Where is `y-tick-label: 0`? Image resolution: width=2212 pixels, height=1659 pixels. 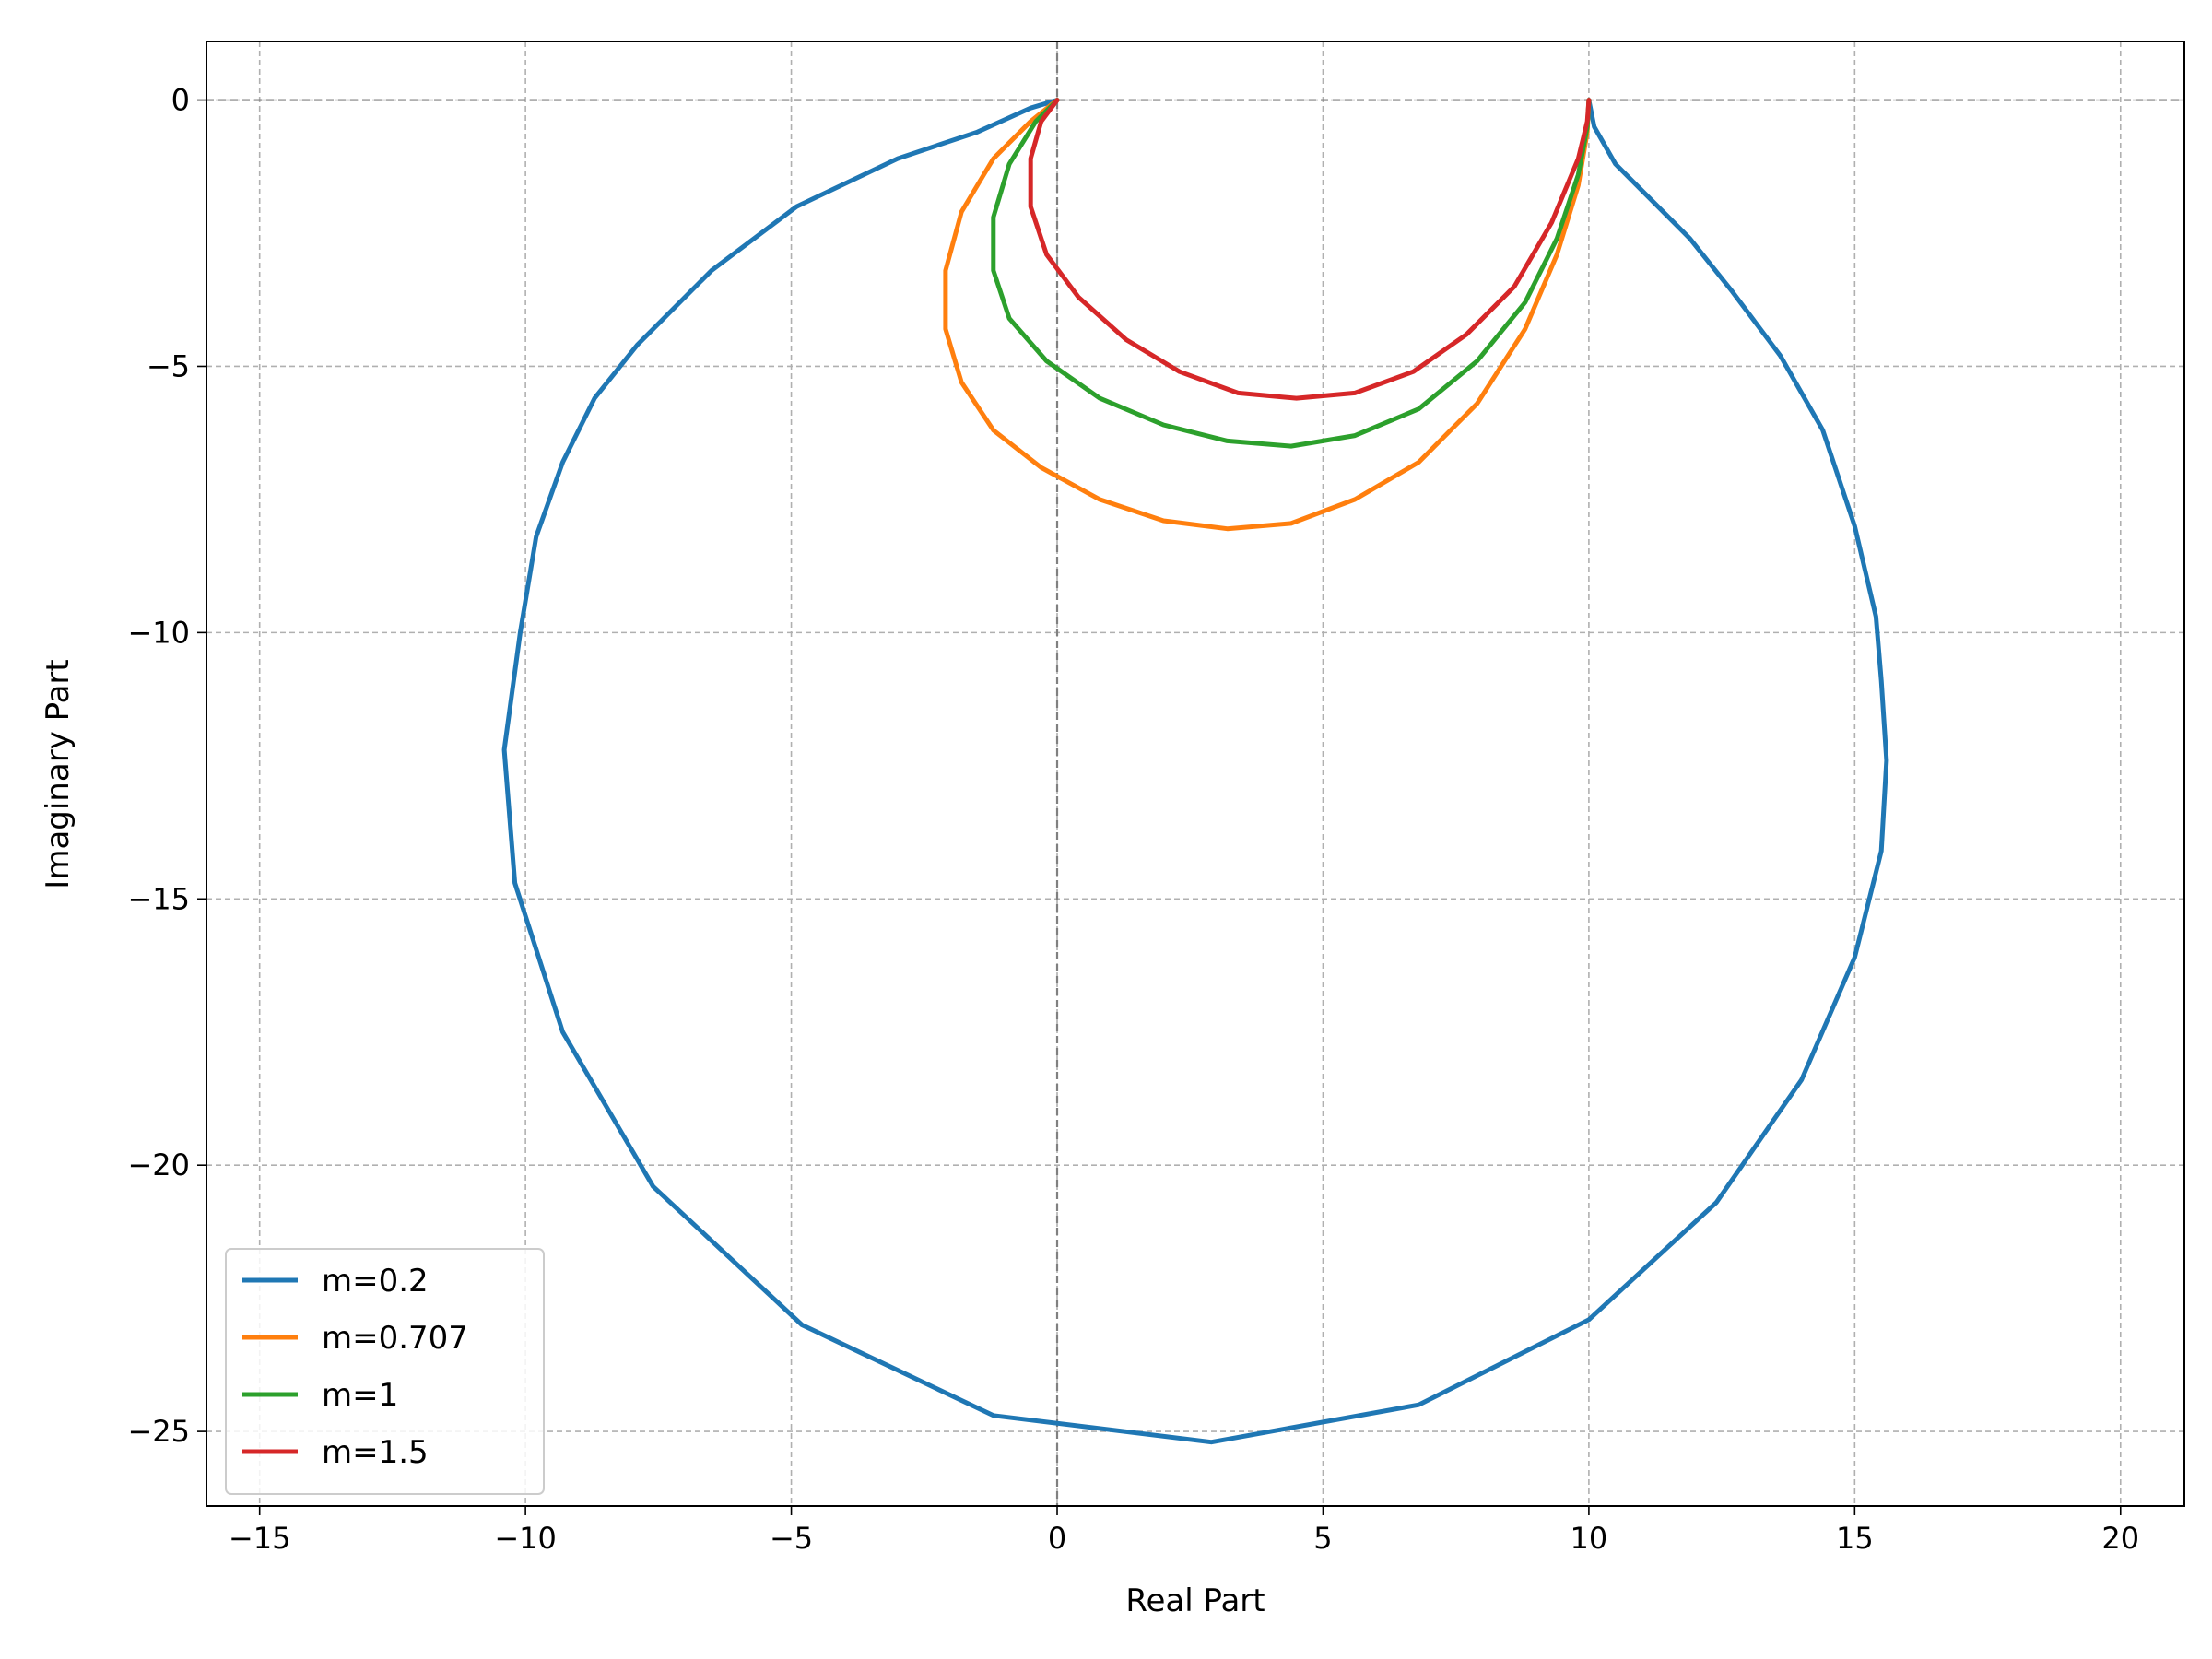 y-tick-label: 0 is located at coordinates (180, 100).